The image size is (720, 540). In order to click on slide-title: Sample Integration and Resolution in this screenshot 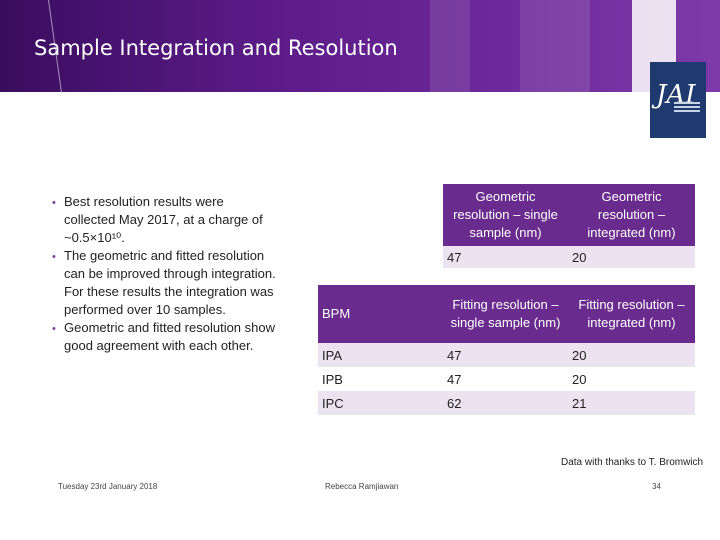, I will do `click(216, 48)`.